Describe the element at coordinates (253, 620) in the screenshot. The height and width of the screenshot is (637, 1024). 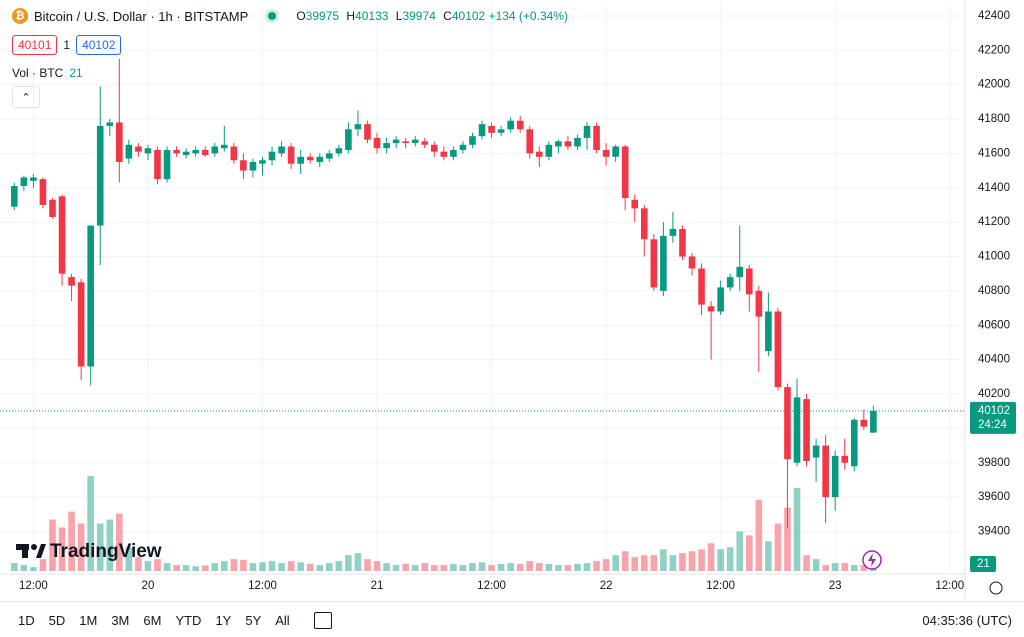
I see `range-button: 5Y` at that location.